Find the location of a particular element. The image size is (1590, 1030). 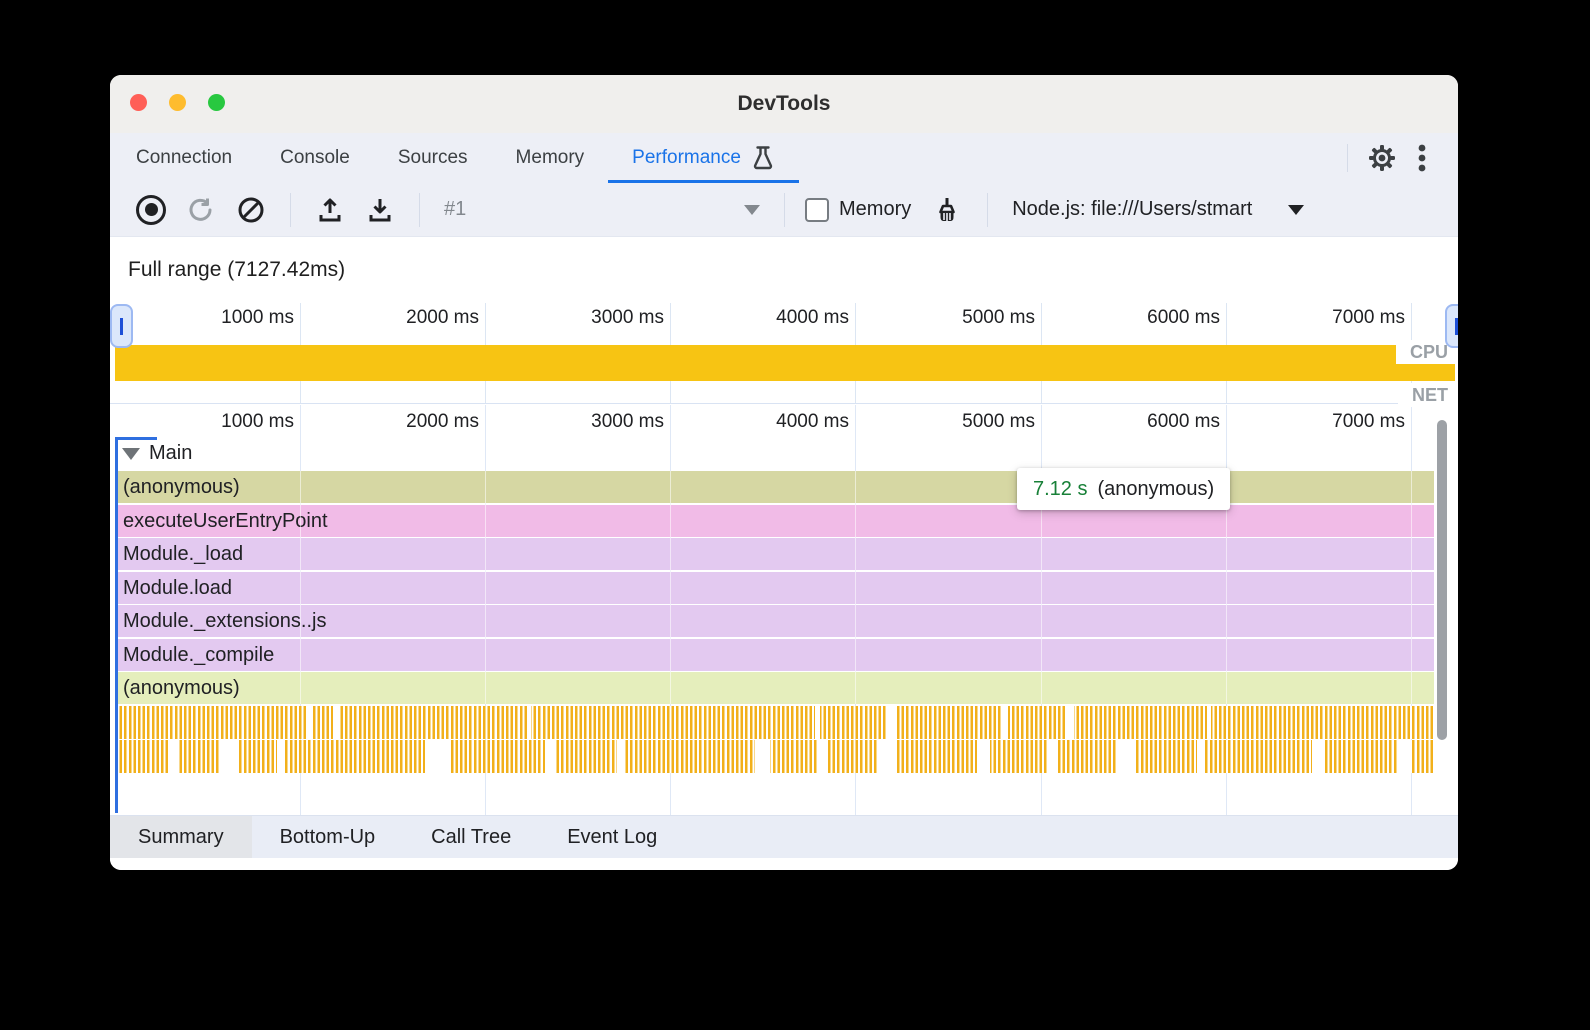

close-window-button is located at coordinates (138, 102).